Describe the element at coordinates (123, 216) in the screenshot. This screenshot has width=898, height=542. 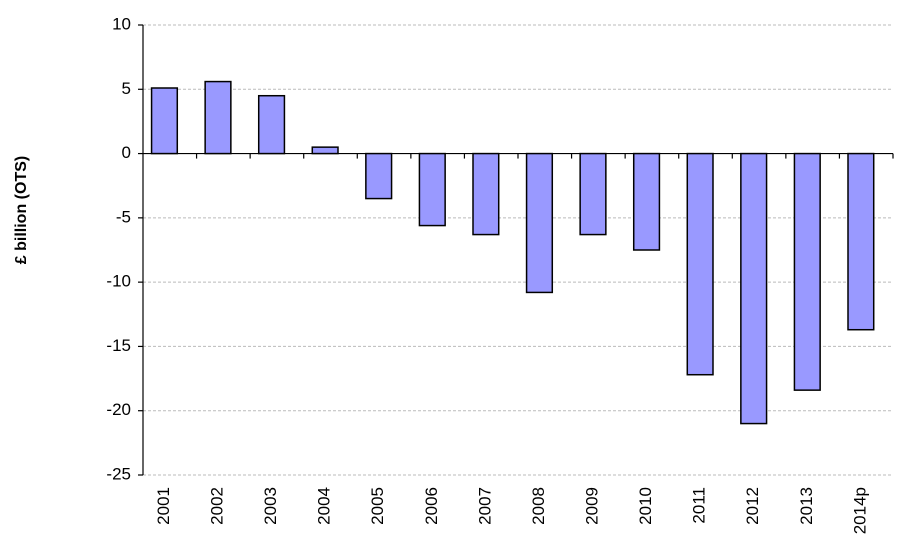
I see `y-tick-label: -5` at that location.